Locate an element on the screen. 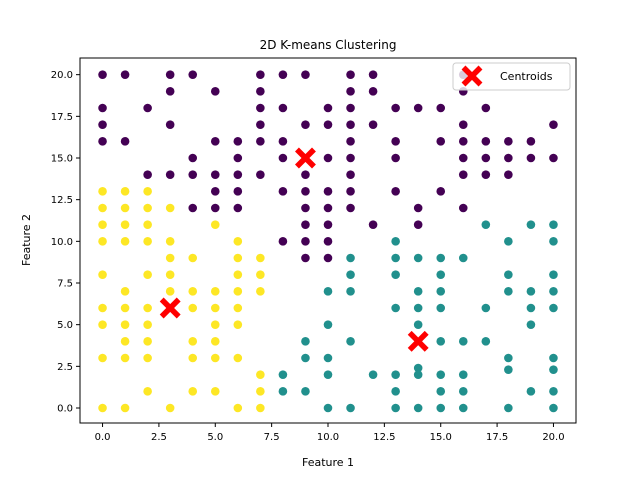  y-tick-label: 2.5 is located at coordinates (65, 367).